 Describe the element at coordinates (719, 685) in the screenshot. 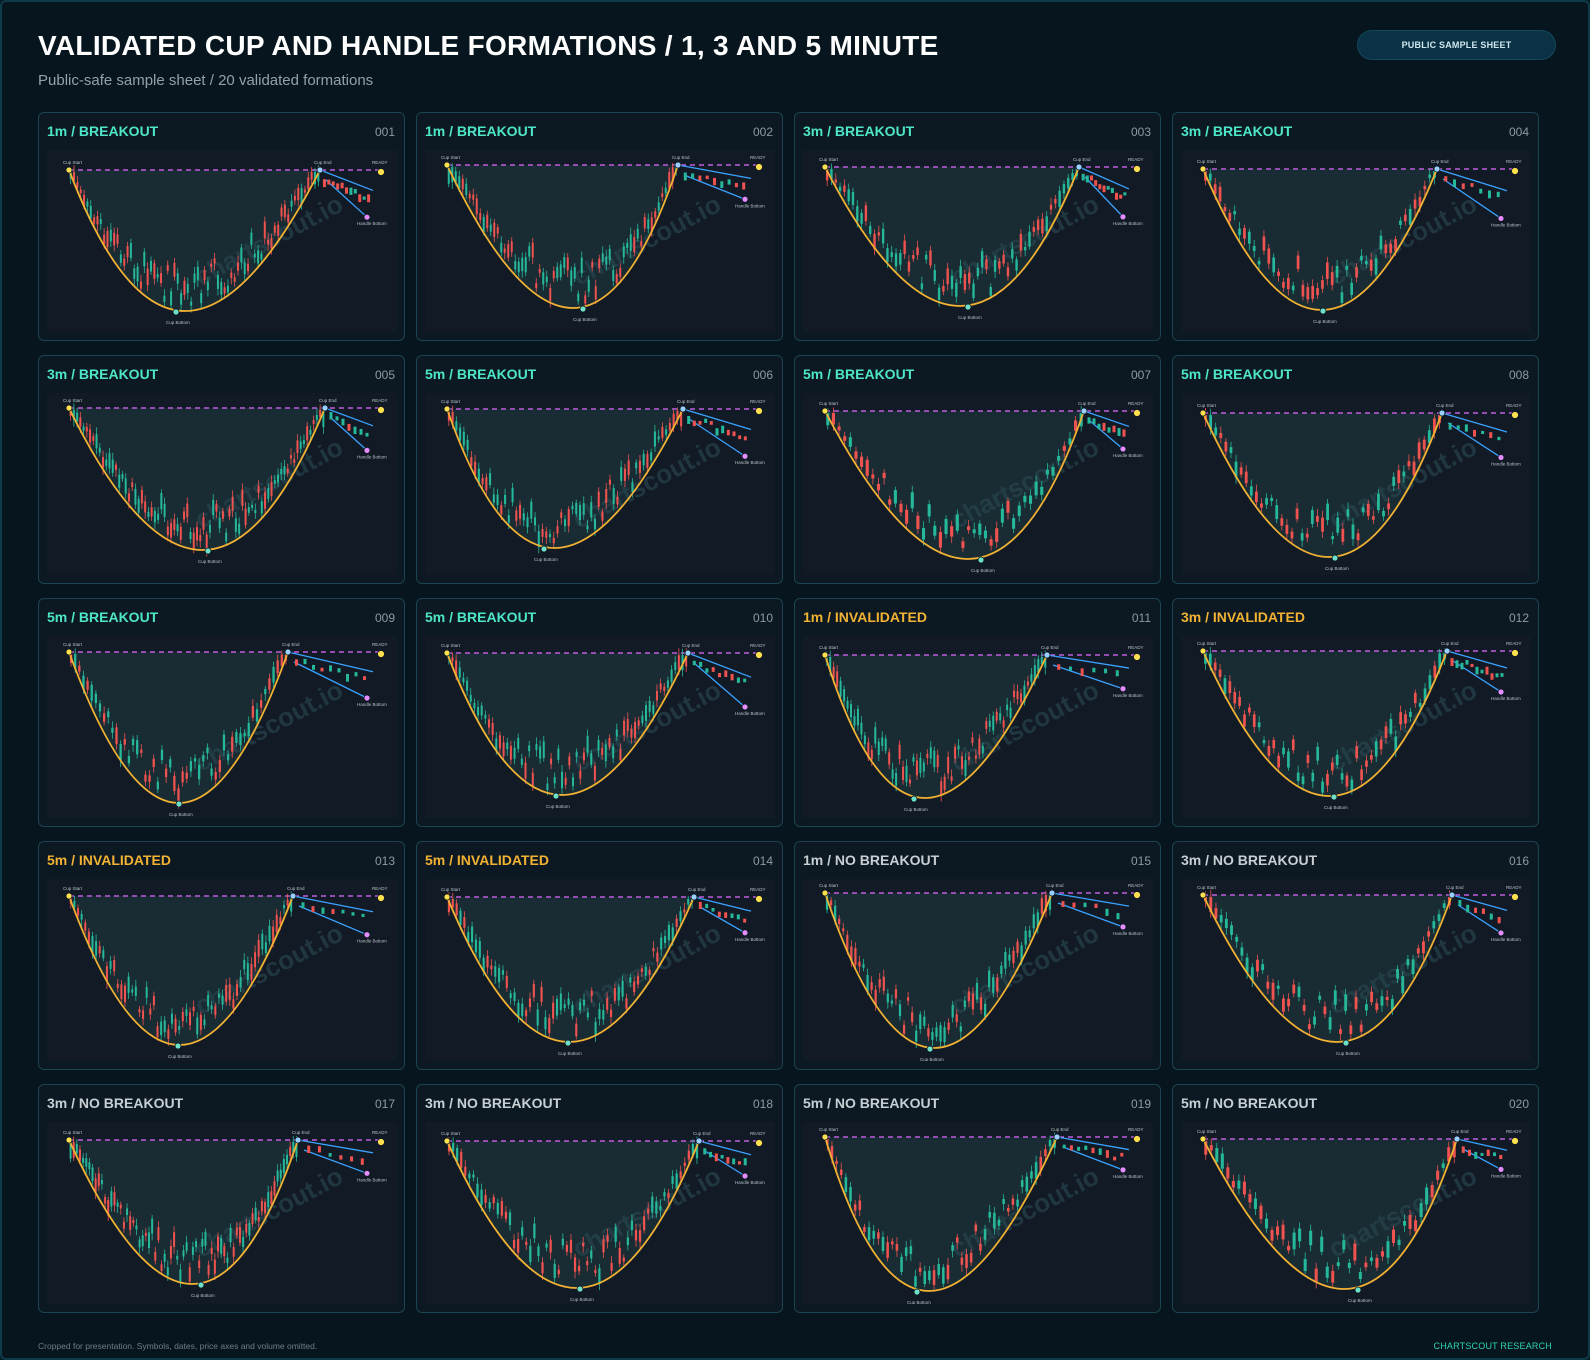

I see `handle-lower-line` at that location.